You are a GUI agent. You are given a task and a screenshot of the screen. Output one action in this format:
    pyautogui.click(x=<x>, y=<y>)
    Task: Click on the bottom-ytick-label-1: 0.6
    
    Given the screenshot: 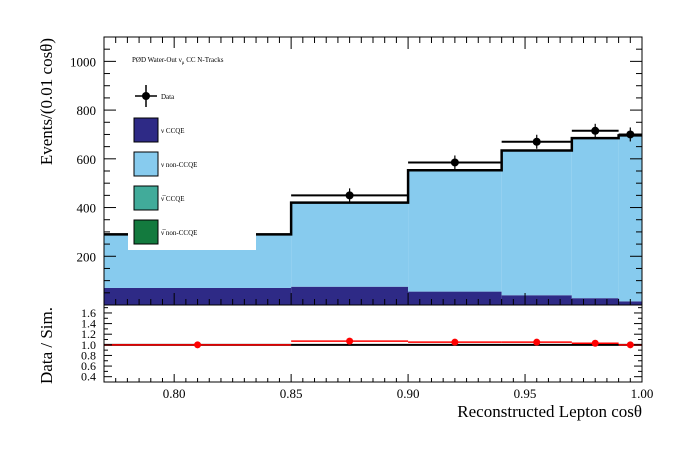 What is the action you would take?
    pyautogui.click(x=88, y=366)
    